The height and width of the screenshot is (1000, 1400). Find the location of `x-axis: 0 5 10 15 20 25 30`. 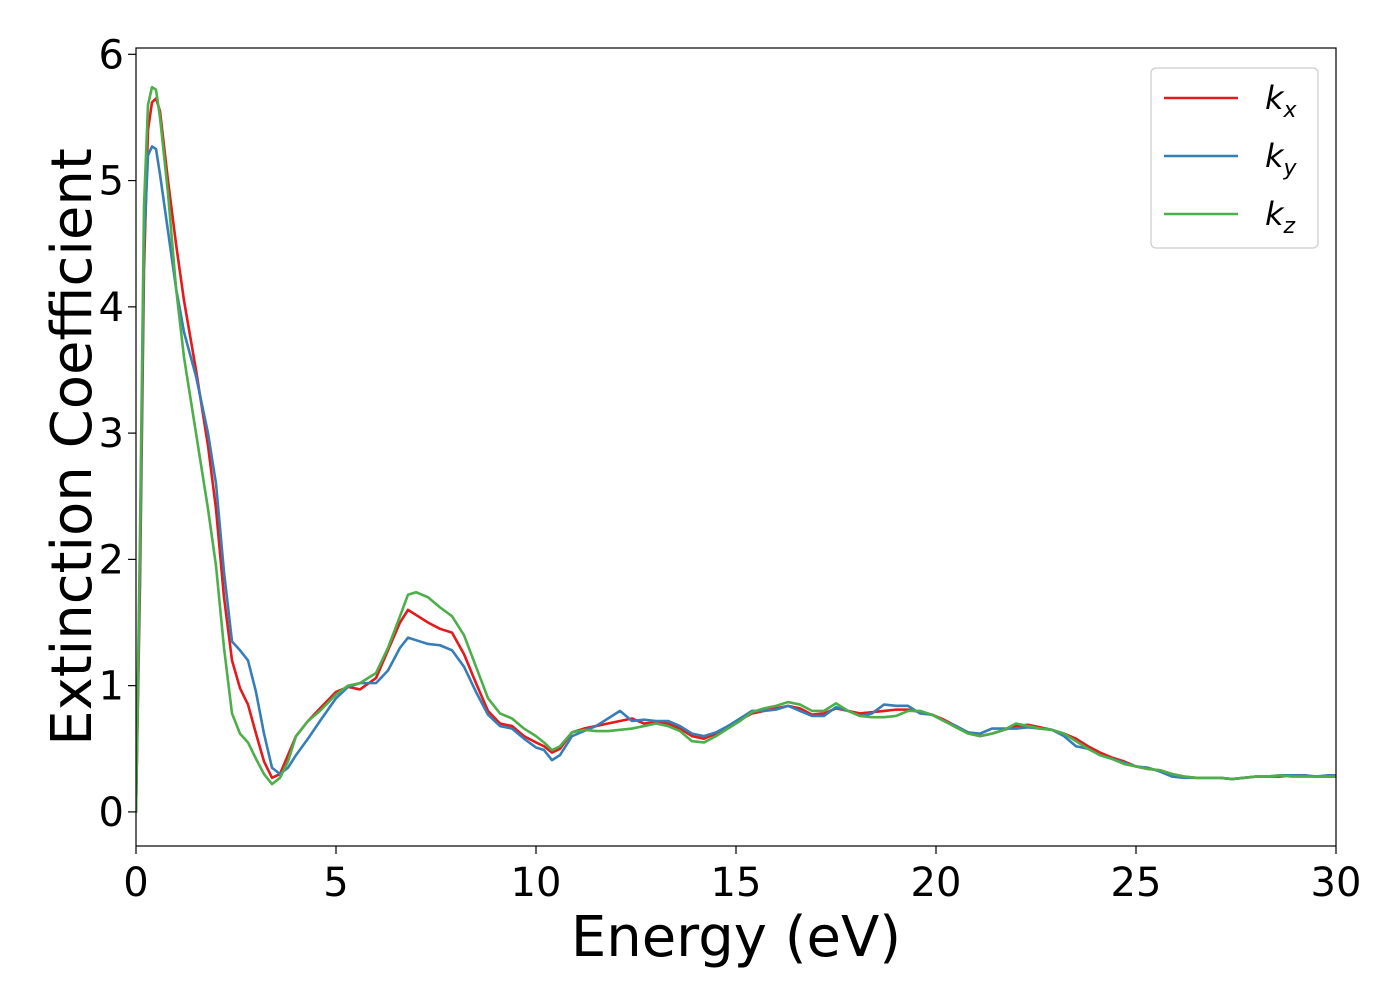

x-axis: 0 5 10 15 20 25 30 is located at coordinates (742, 876).